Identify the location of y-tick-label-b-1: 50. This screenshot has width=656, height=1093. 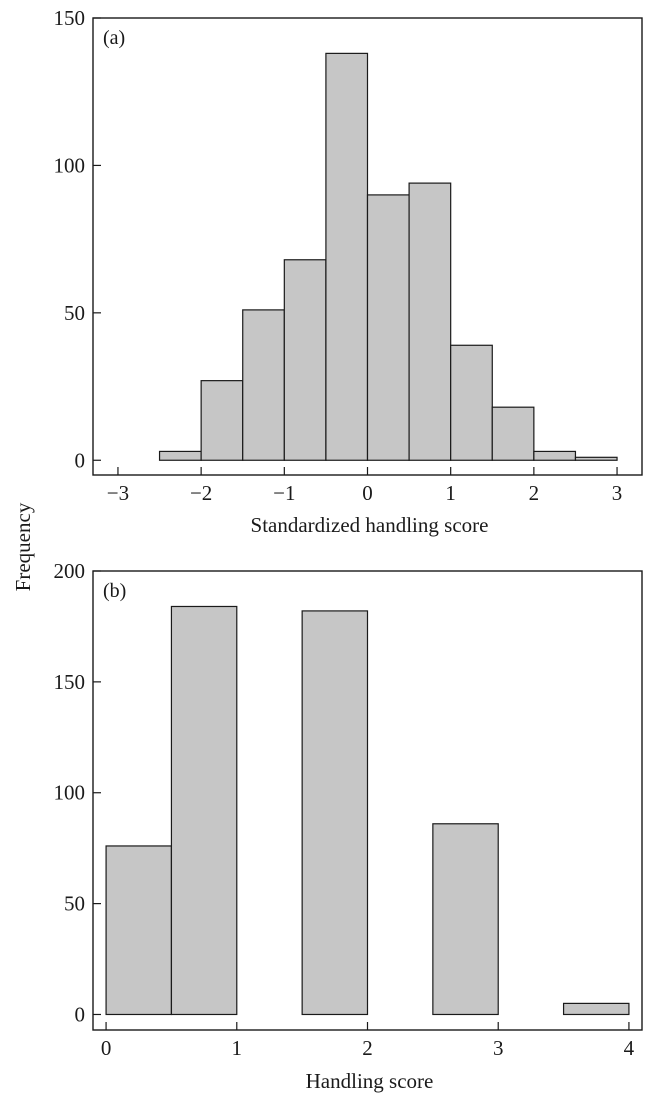
(74, 904).